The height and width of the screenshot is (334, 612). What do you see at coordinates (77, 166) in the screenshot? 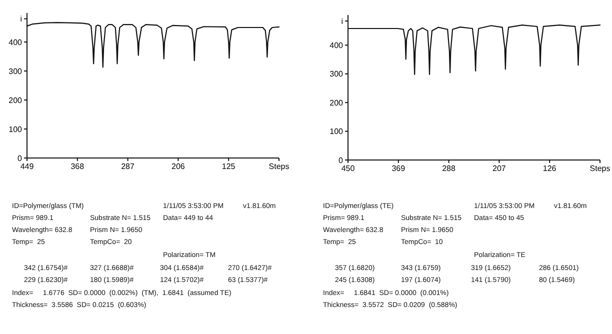
I see `x-tick-label: 368` at bounding box center [77, 166].